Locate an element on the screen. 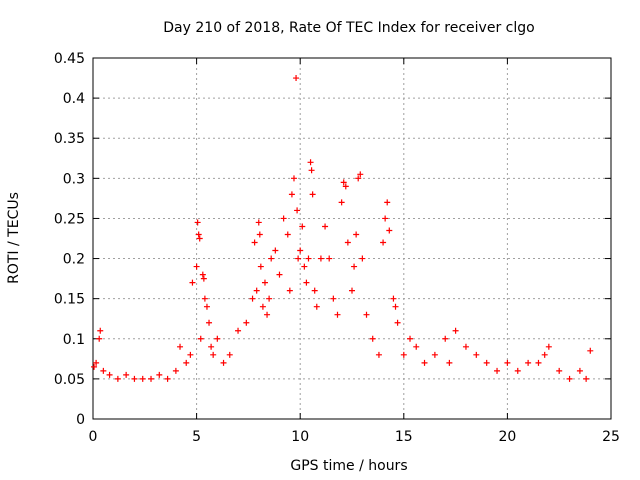  y-tick-label: 0.45 is located at coordinates (69, 59).